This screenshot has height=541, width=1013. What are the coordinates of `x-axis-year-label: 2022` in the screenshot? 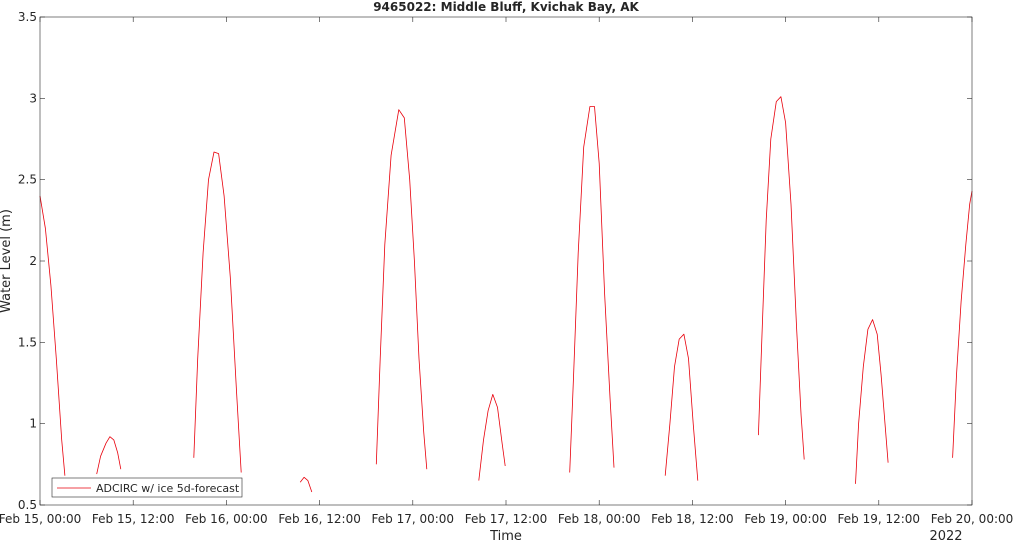 It's located at (945, 535).